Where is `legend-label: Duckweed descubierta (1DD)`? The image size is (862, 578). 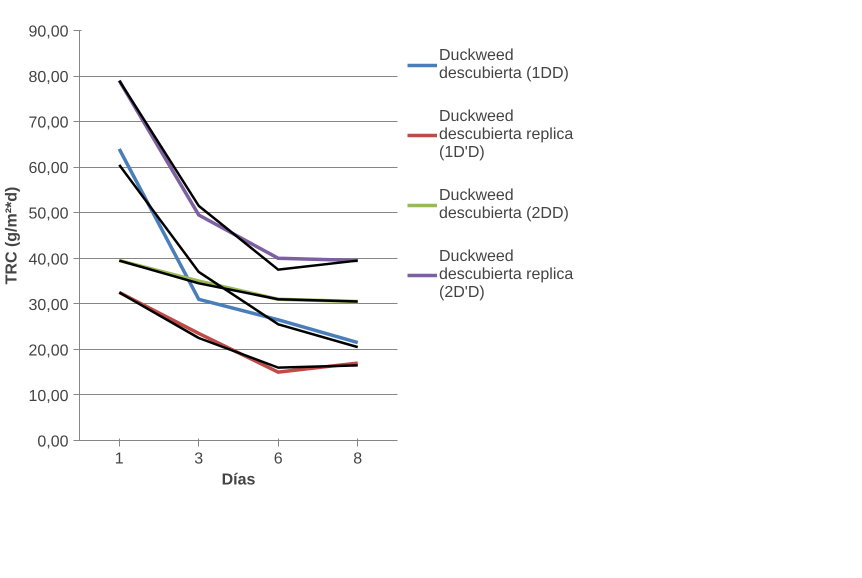 legend-label: Duckweed descubierta (1DD) is located at coordinates (504, 65).